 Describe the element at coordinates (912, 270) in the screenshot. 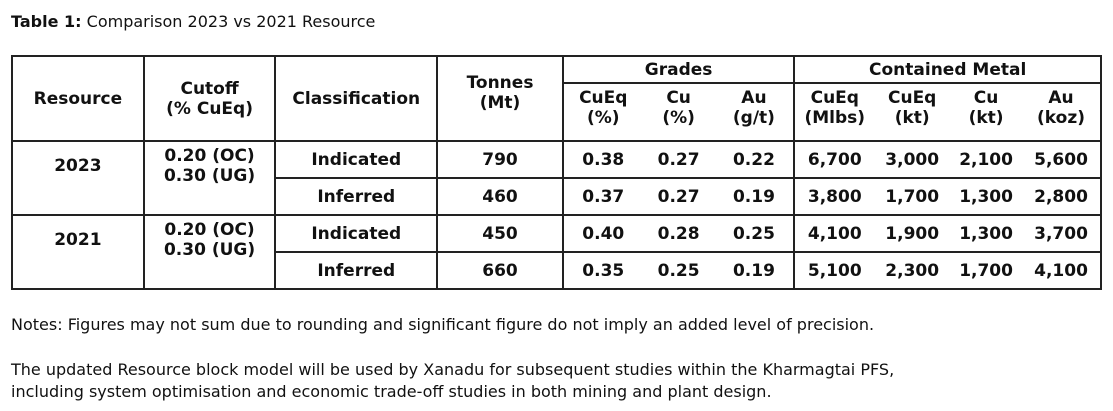

I see `value-cell: 2,300` at that location.